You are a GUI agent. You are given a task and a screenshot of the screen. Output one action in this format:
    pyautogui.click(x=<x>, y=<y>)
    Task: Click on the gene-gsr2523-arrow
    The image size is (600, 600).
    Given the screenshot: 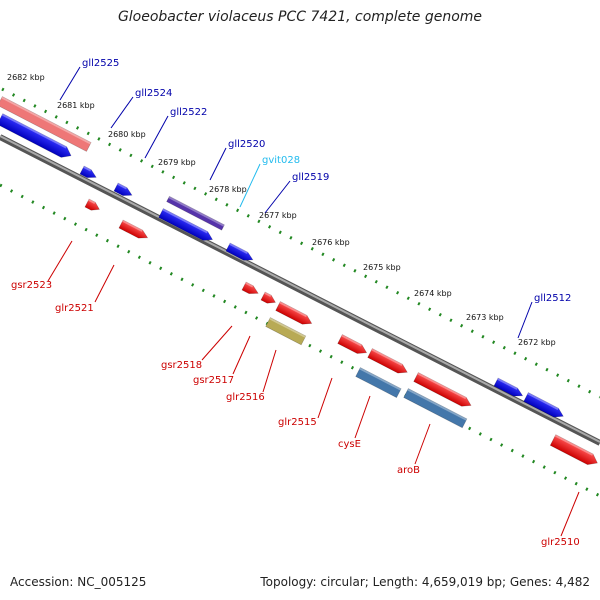 What is the action you would take?
    pyautogui.click(x=93, y=205)
    